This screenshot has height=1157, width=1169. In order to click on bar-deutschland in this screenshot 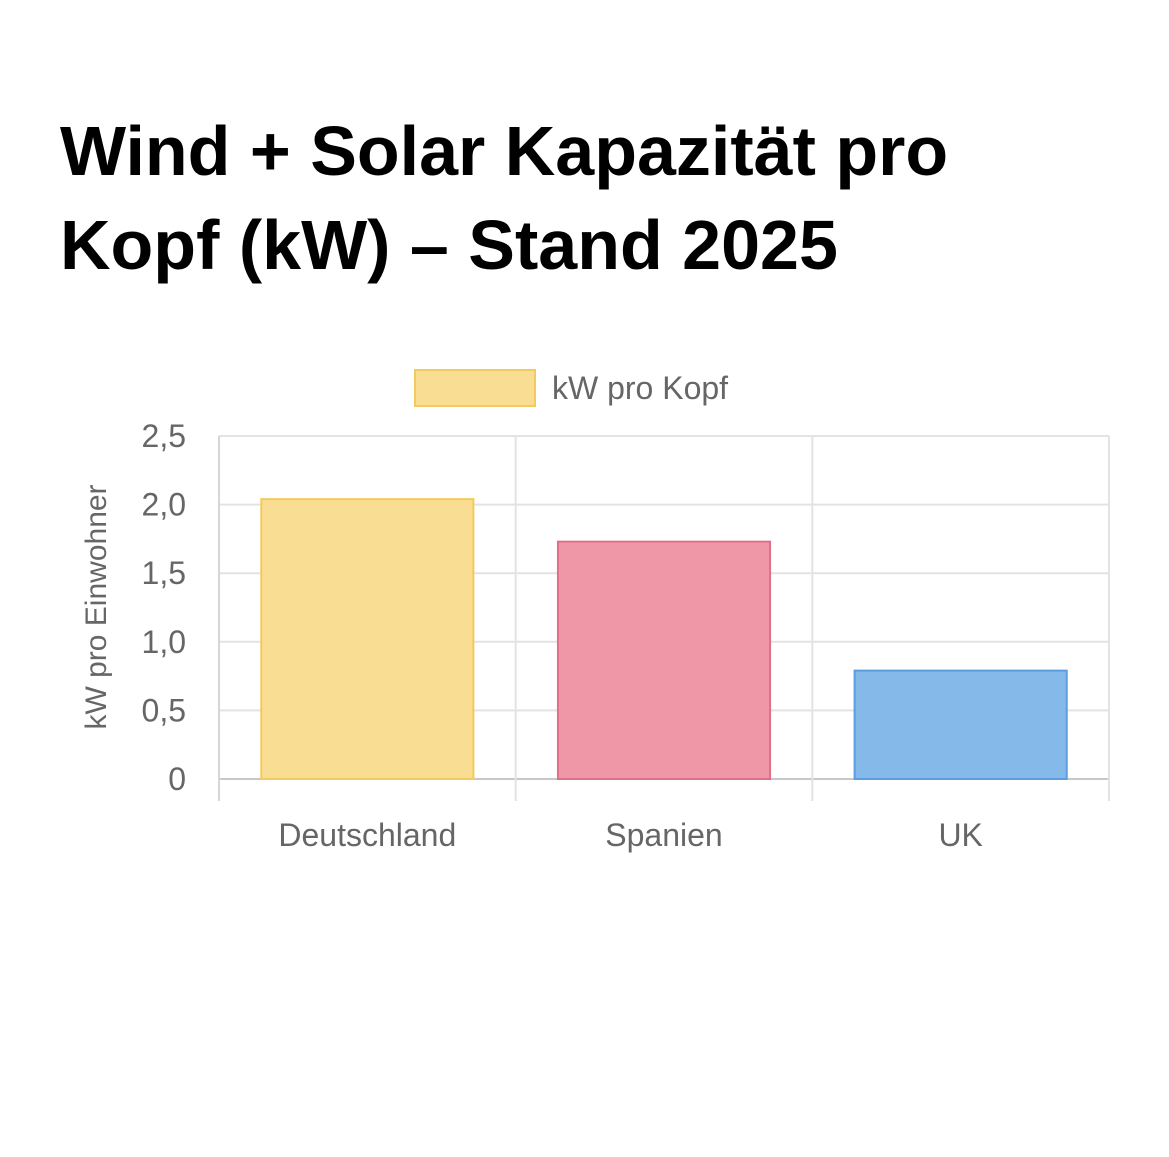, I will do `click(367, 639)`.